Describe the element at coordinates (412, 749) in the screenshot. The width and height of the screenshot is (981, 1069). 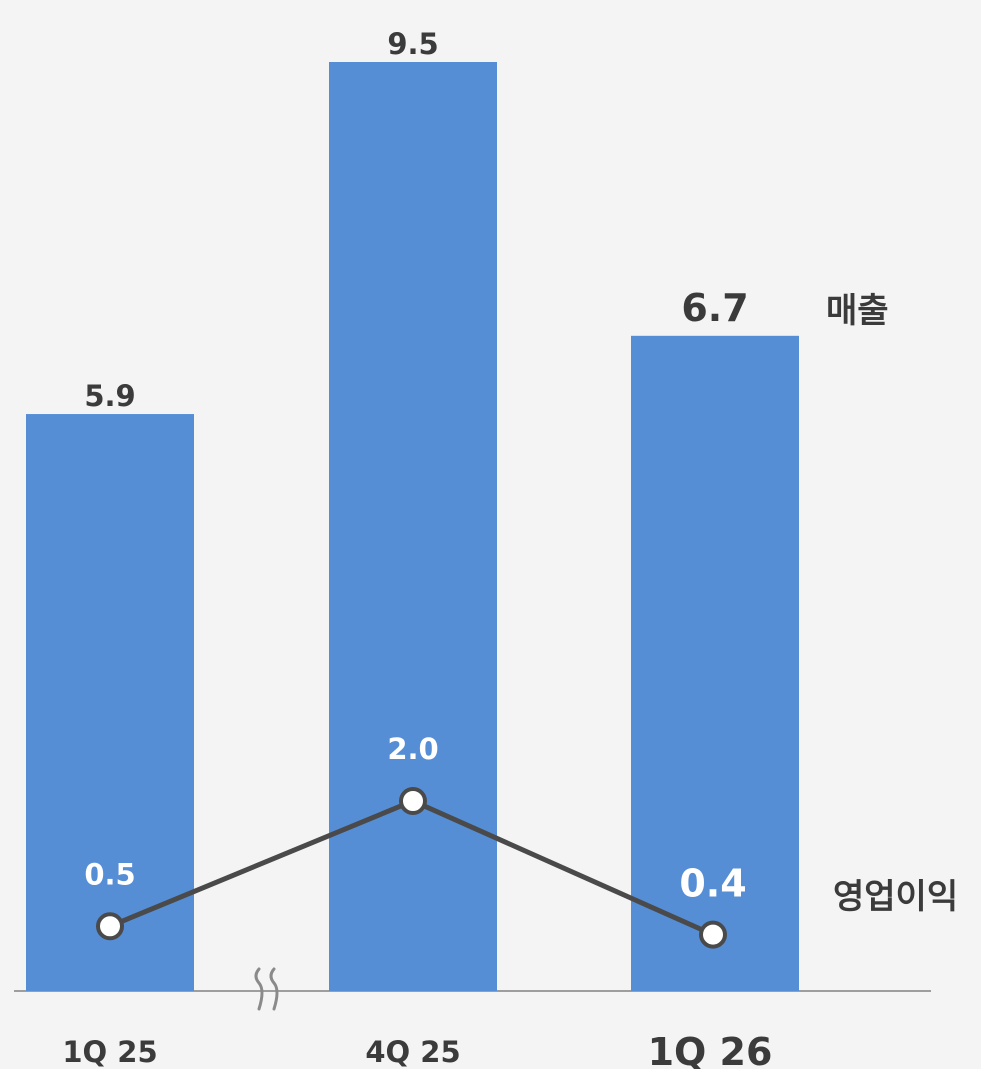
I see `operating-profit-value-label-4q-25: 2.0` at that location.